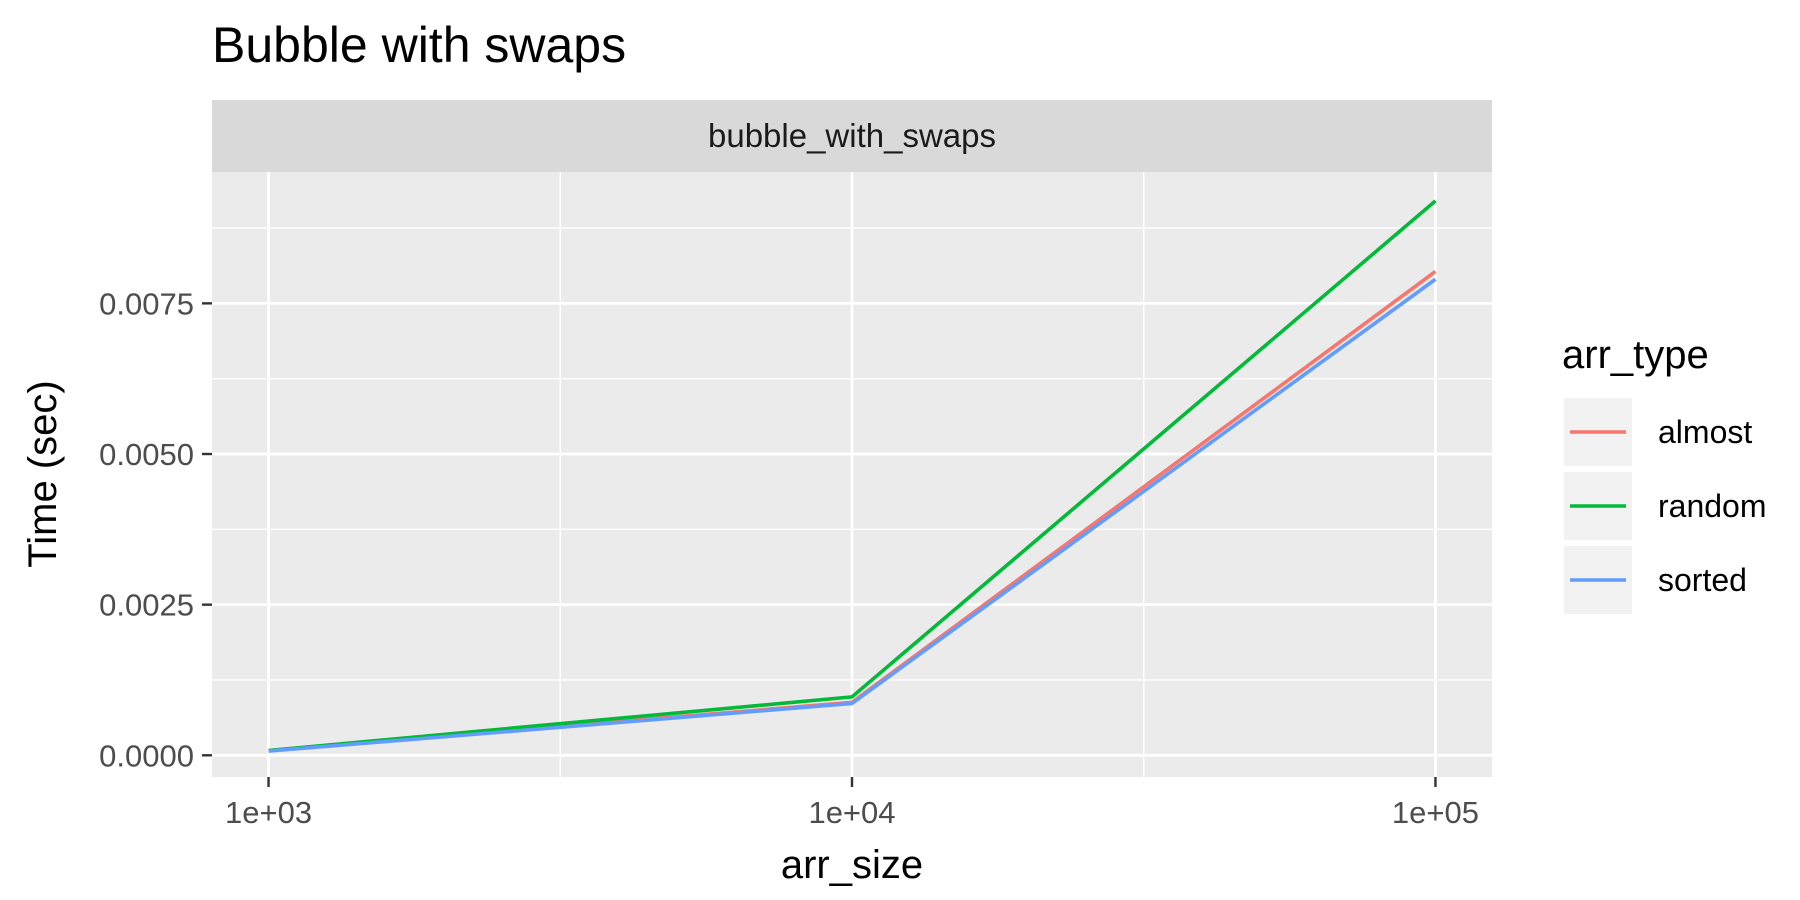 The width and height of the screenshot is (1800, 900). I want to click on legend-label-random: random, so click(1712, 506).